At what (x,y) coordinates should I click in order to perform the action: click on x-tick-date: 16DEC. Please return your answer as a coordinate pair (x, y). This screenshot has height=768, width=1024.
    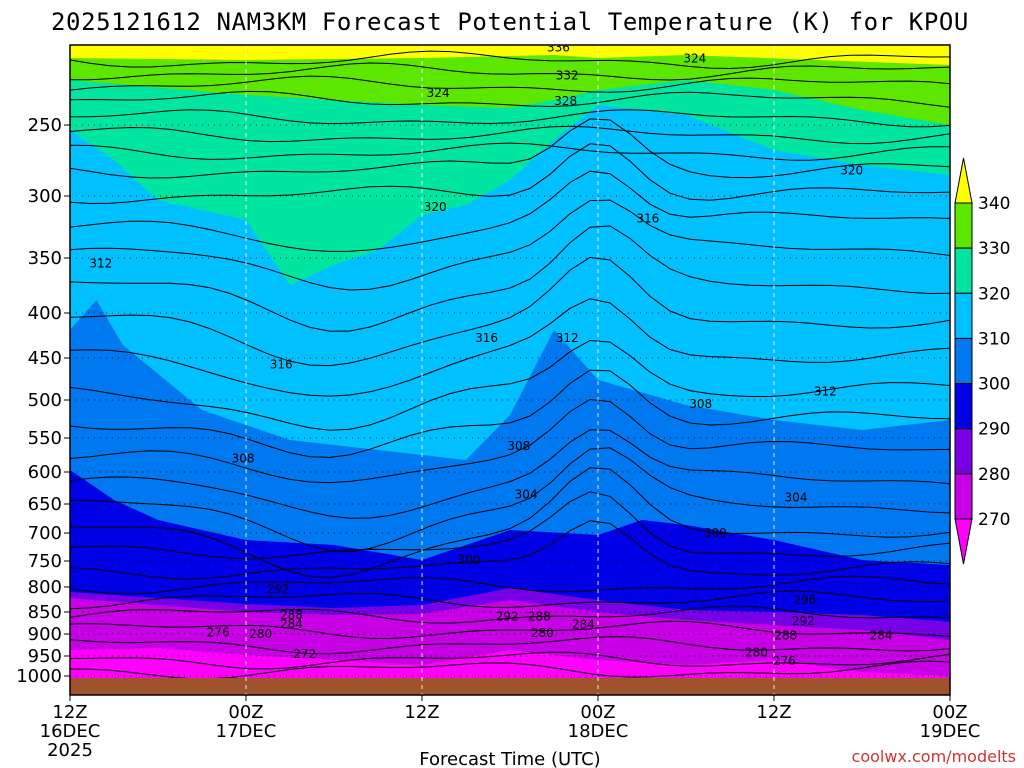
    Looking at the image, I should click on (70, 731).